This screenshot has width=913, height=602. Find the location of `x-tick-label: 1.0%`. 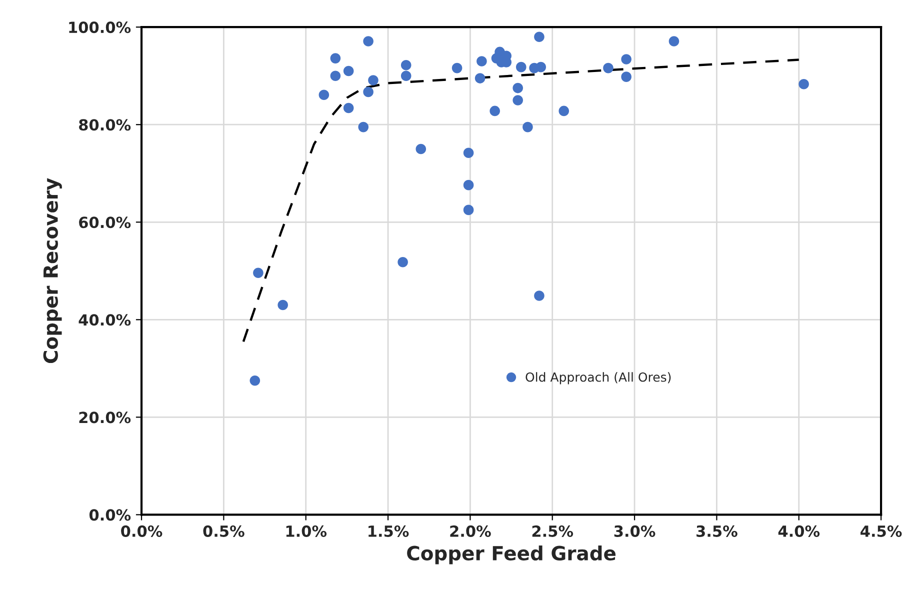

x-tick-label: 1.0% is located at coordinates (306, 531).